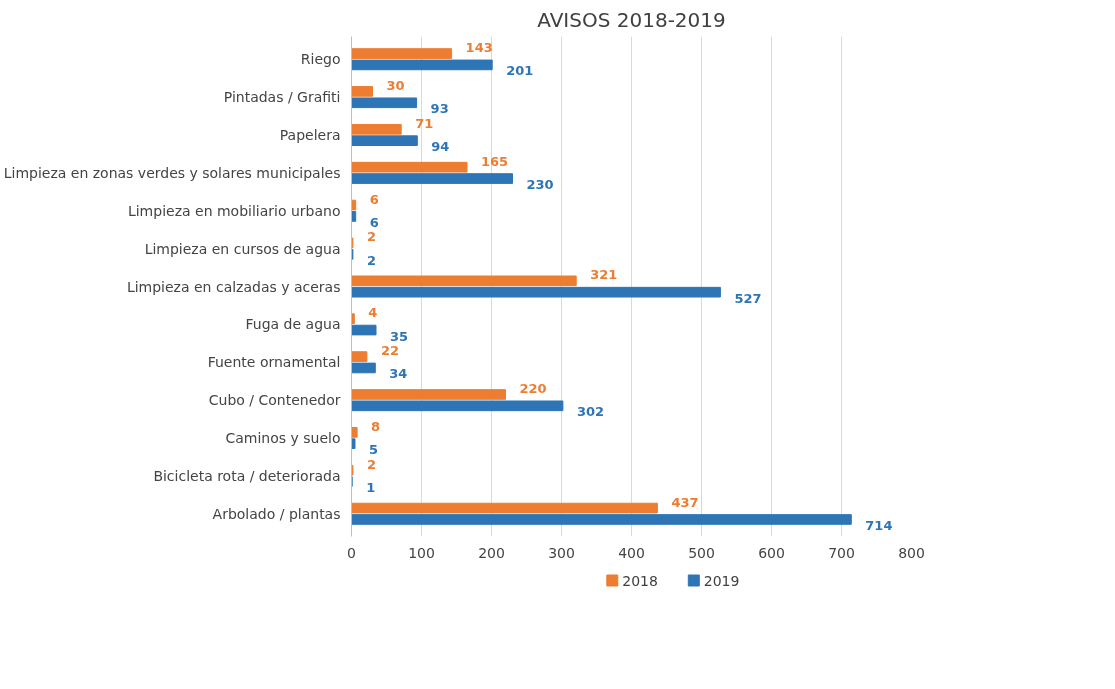 The height and width of the screenshot is (689, 1115). What do you see at coordinates (561, 552) in the screenshot?
I see `x-tick-label: 300` at bounding box center [561, 552].